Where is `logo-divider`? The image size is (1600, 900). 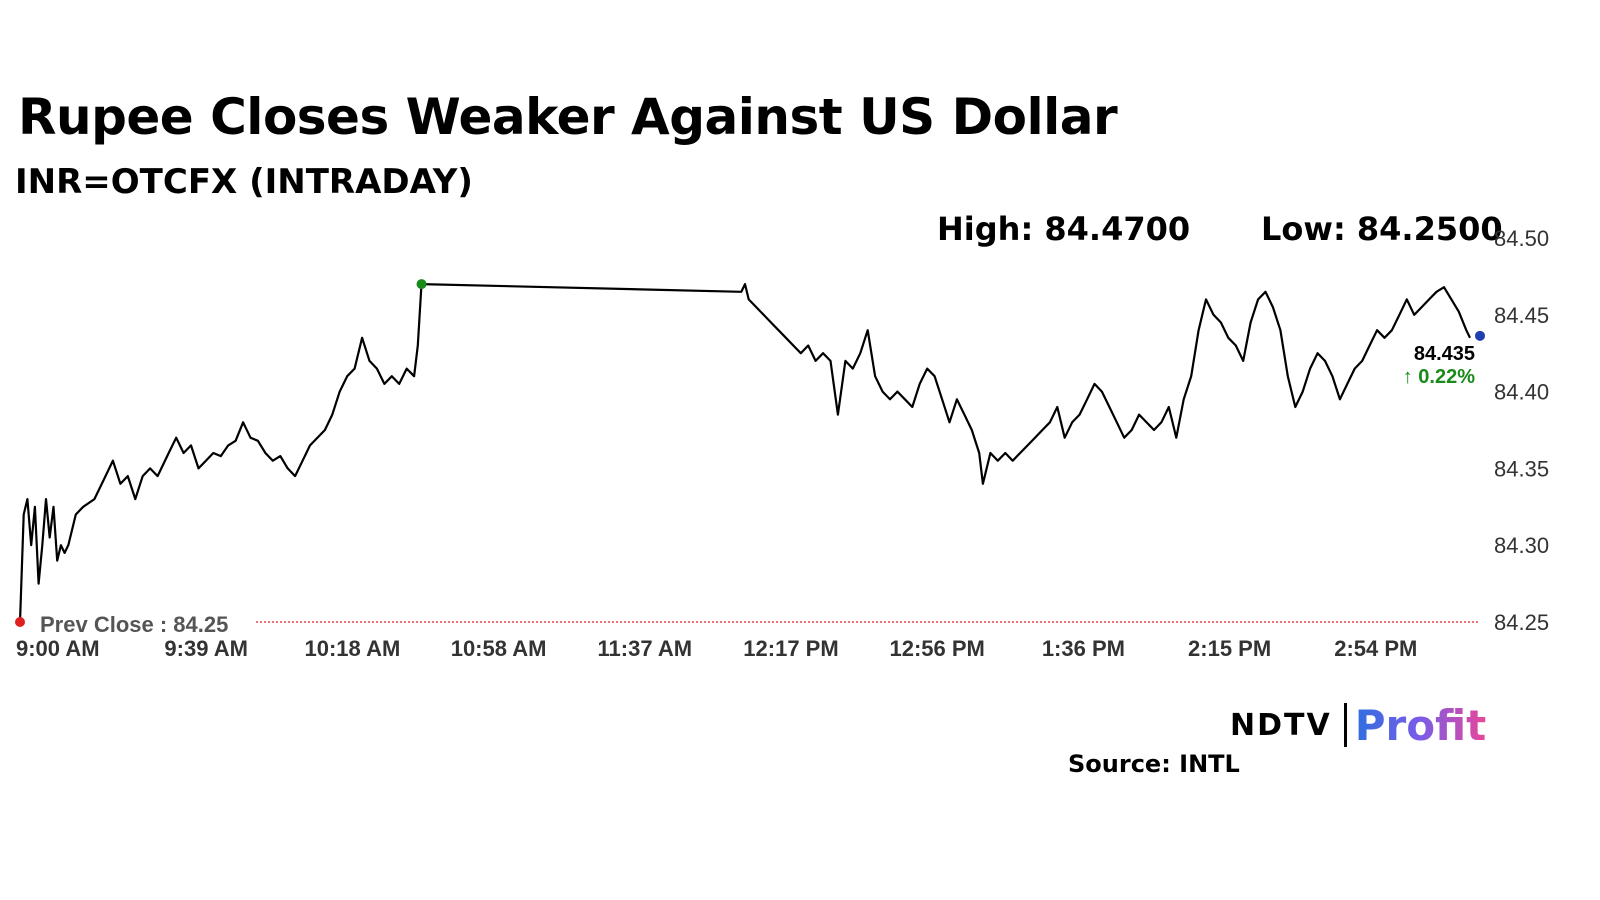
logo-divider is located at coordinates (1345, 725).